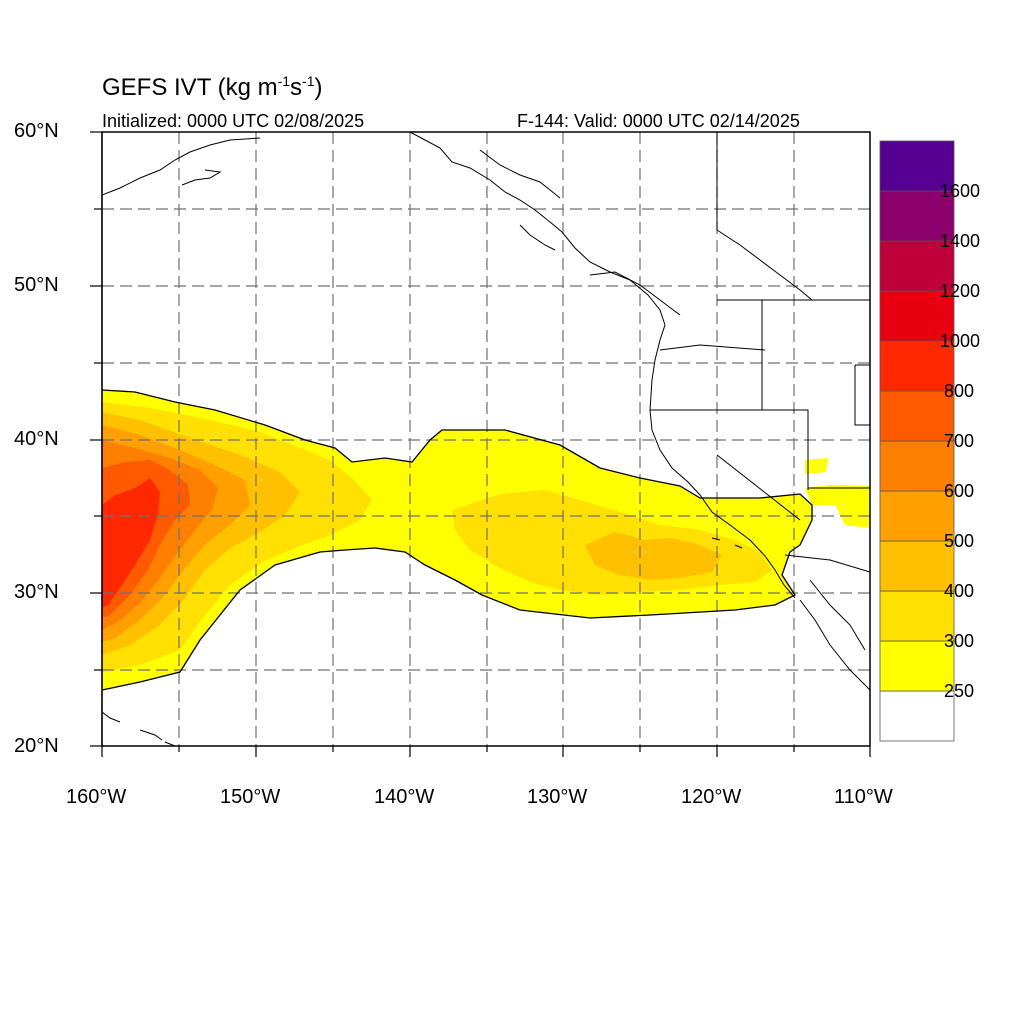 This screenshot has width=1024, height=1024. I want to click on colorbar, so click(917, 441).